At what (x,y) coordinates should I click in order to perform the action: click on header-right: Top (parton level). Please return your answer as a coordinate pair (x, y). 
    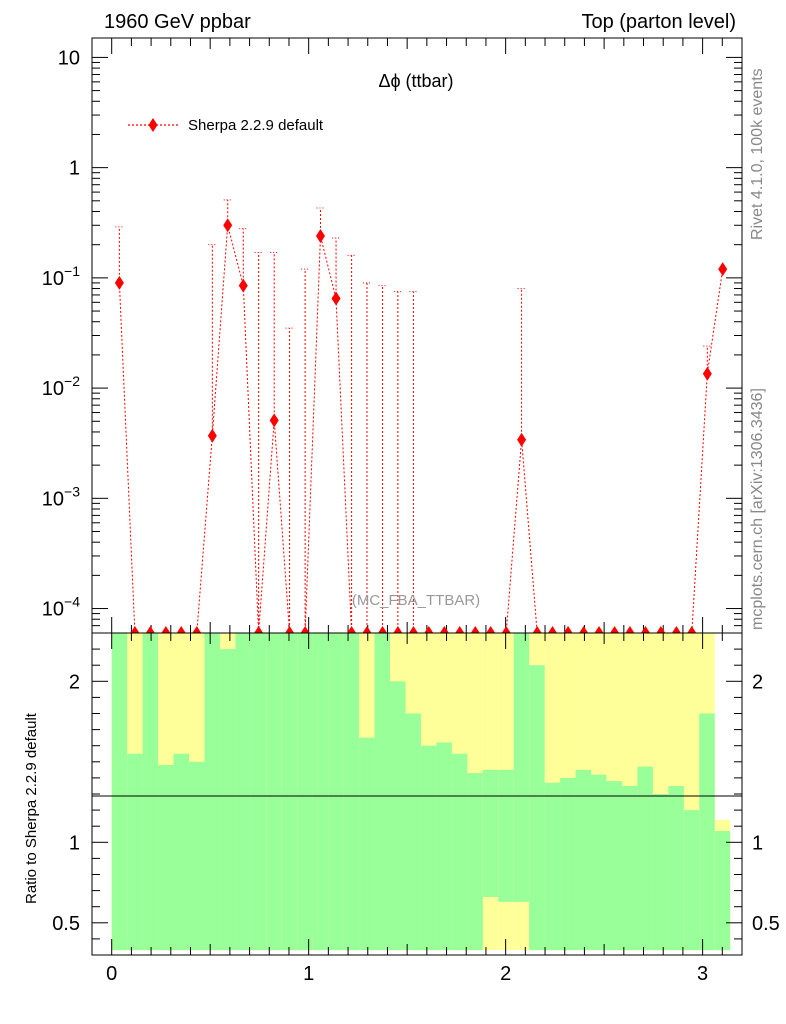
    Looking at the image, I should click on (658, 22).